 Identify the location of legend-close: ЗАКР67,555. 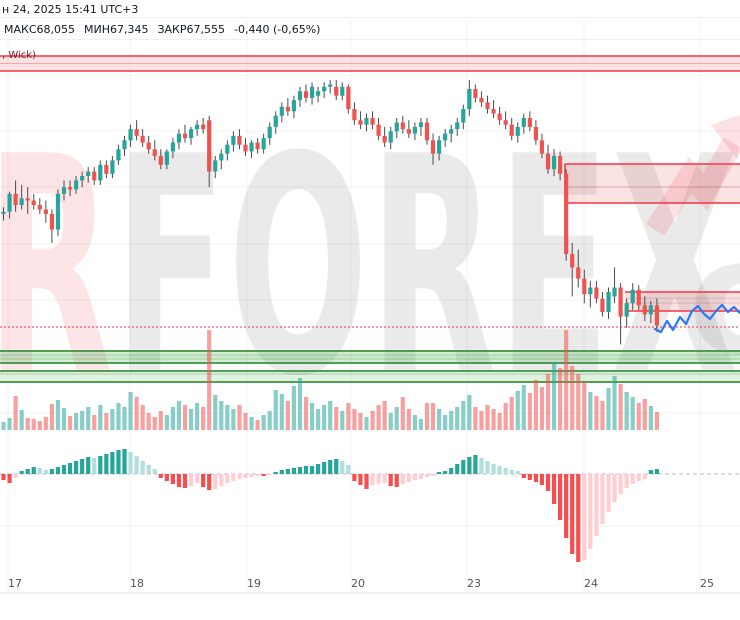
(191, 29).